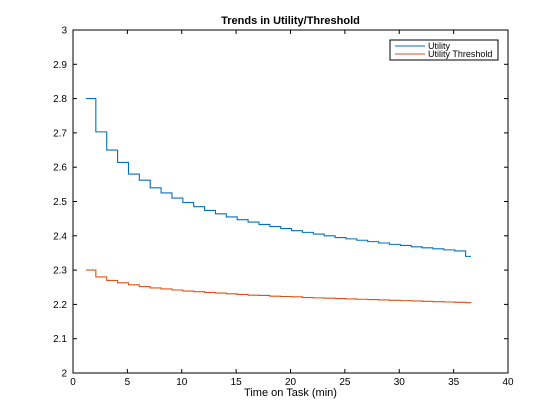 This screenshot has height=420, width=560. What do you see at coordinates (60, 168) in the screenshot?
I see `y-tick-label: 2.6` at bounding box center [60, 168].